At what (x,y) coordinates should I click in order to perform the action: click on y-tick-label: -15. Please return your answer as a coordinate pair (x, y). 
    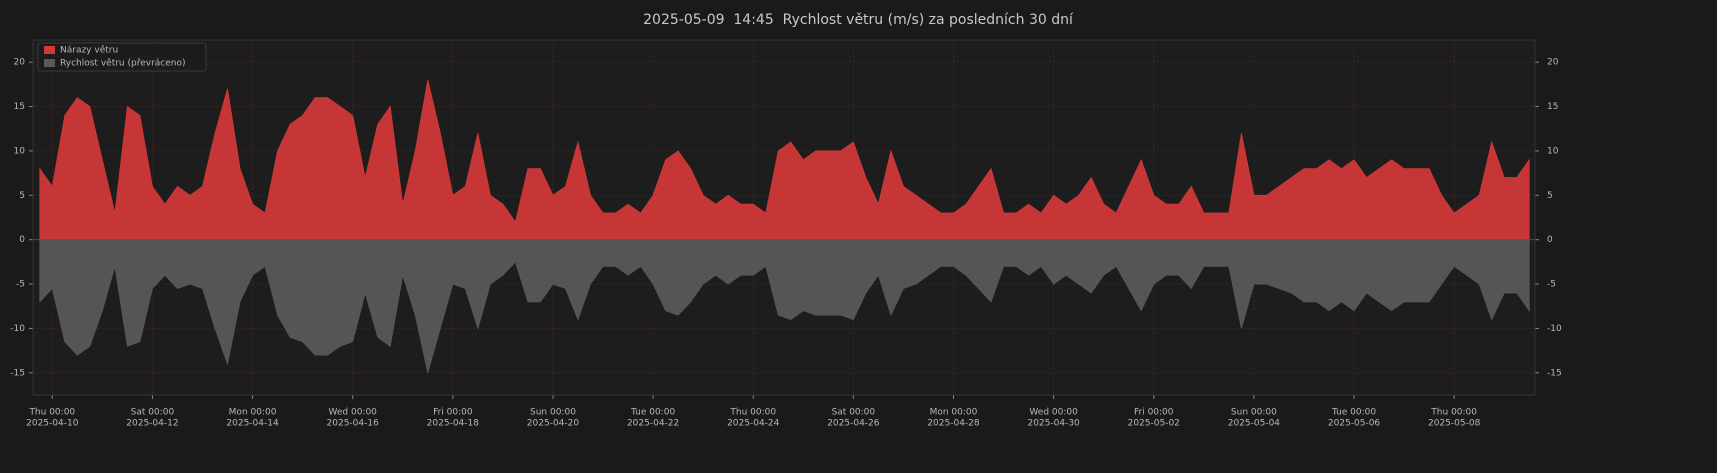
    Looking at the image, I should click on (17, 373).